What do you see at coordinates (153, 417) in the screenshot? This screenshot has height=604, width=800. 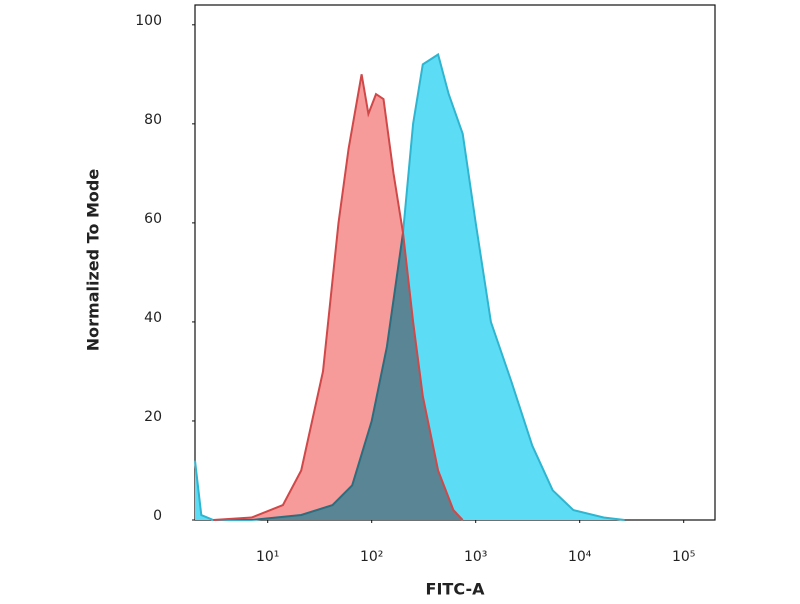 I see `y-tick-label: 20` at bounding box center [153, 417].